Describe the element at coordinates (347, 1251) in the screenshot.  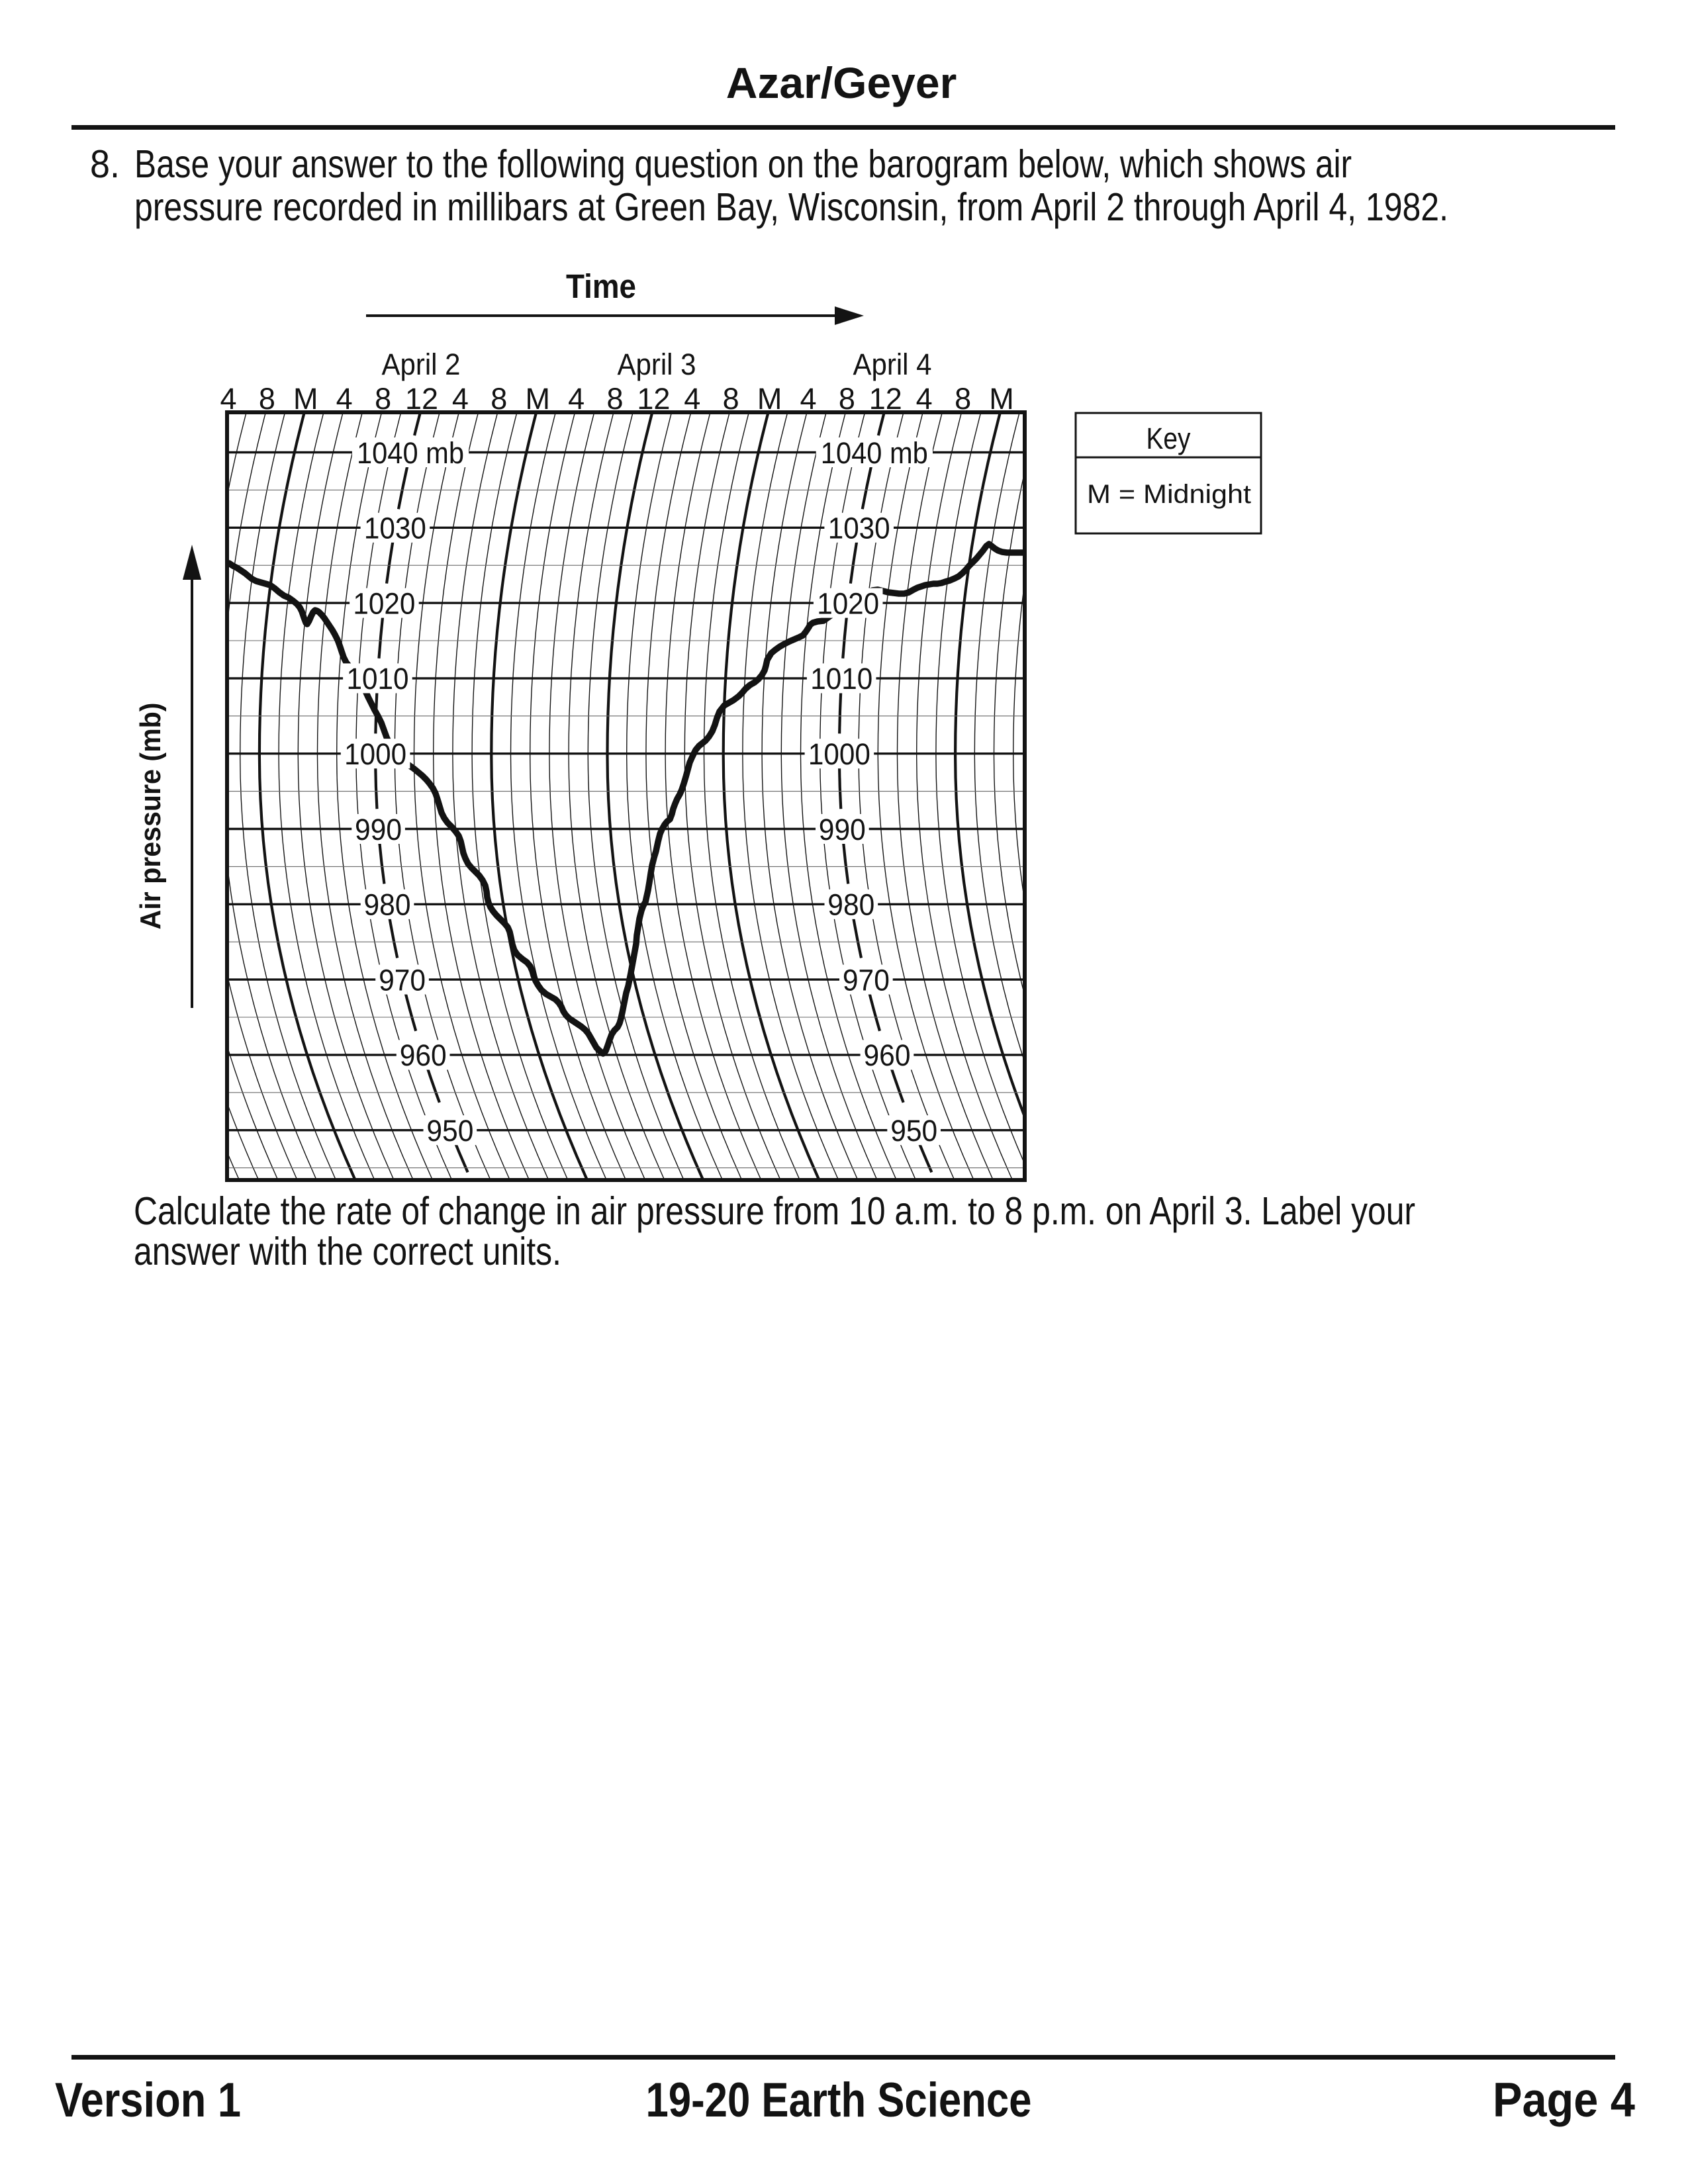
I see `svg-text: answer with the correct units.` at that location.